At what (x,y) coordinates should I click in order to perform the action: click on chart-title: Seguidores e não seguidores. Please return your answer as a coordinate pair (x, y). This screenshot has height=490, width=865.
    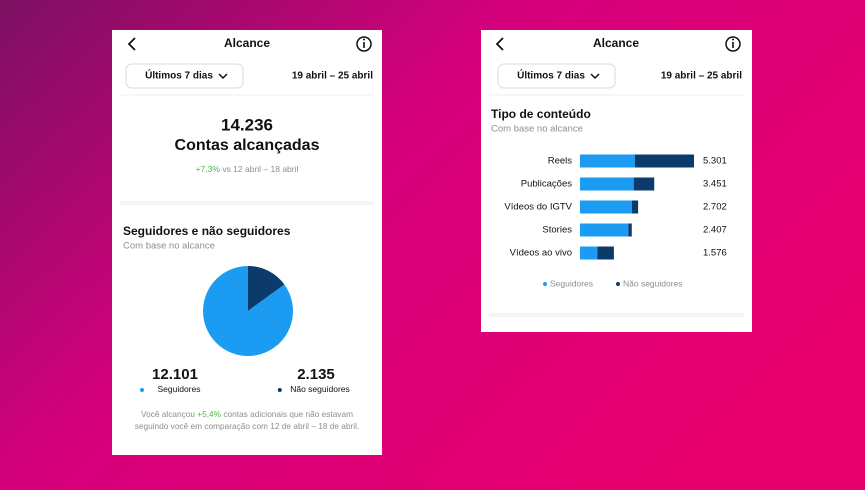
    Looking at the image, I should click on (207, 231).